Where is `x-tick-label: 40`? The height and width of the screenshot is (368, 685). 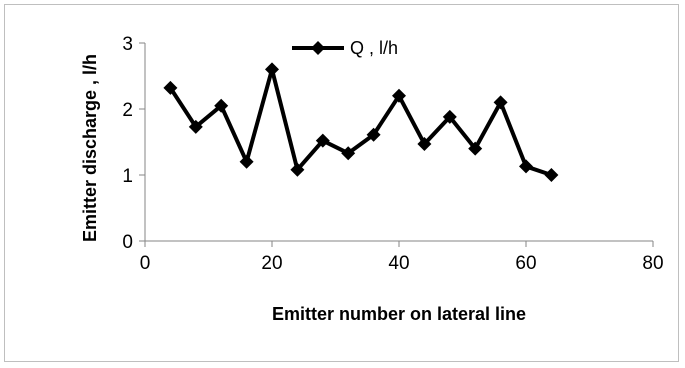 x-tick-label: 40 is located at coordinates (398, 263).